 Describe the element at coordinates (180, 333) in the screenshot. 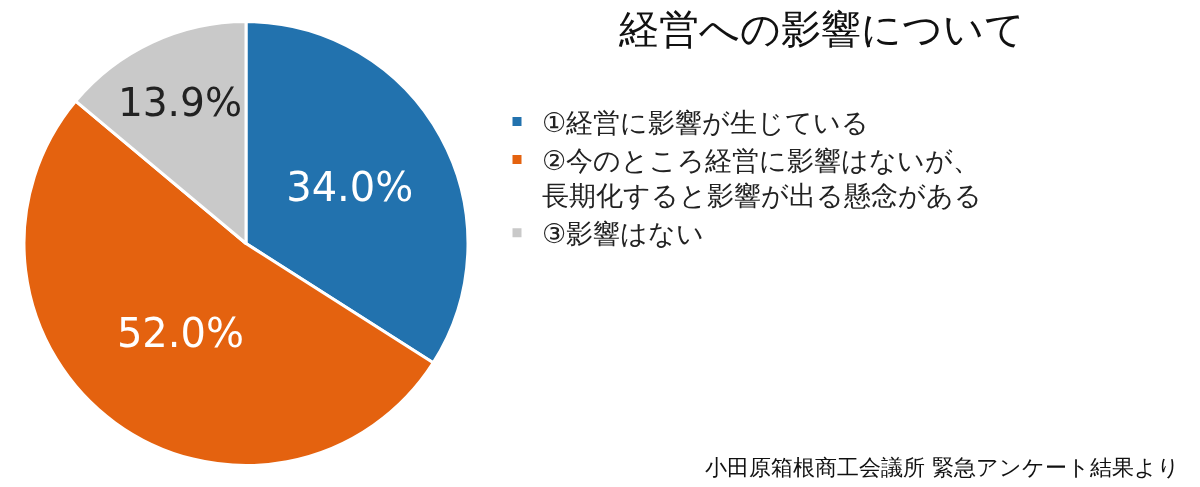

I see `data-label: 52.0%` at that location.